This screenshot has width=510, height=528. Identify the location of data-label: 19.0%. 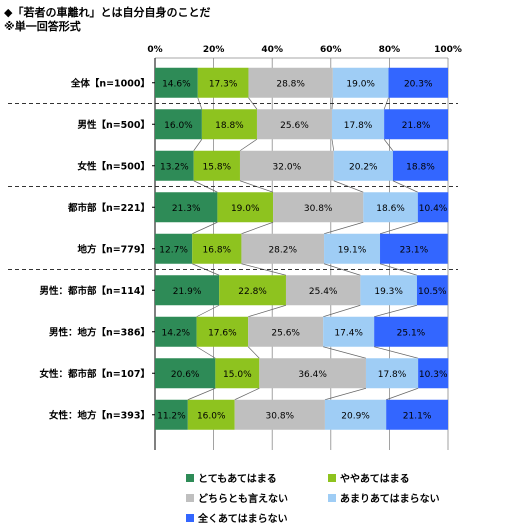
(360, 84).